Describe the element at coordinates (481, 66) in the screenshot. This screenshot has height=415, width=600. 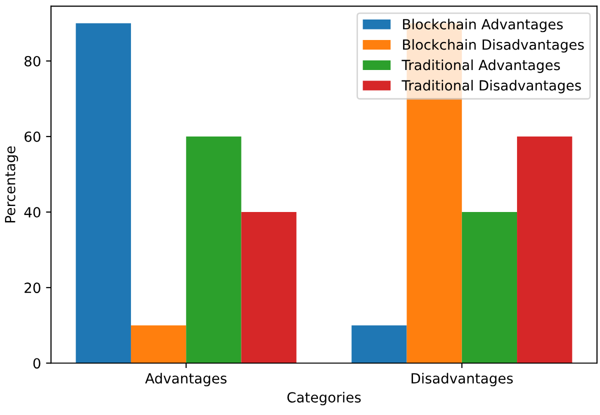
I see `legend-label: Traditional Advantages` at that location.